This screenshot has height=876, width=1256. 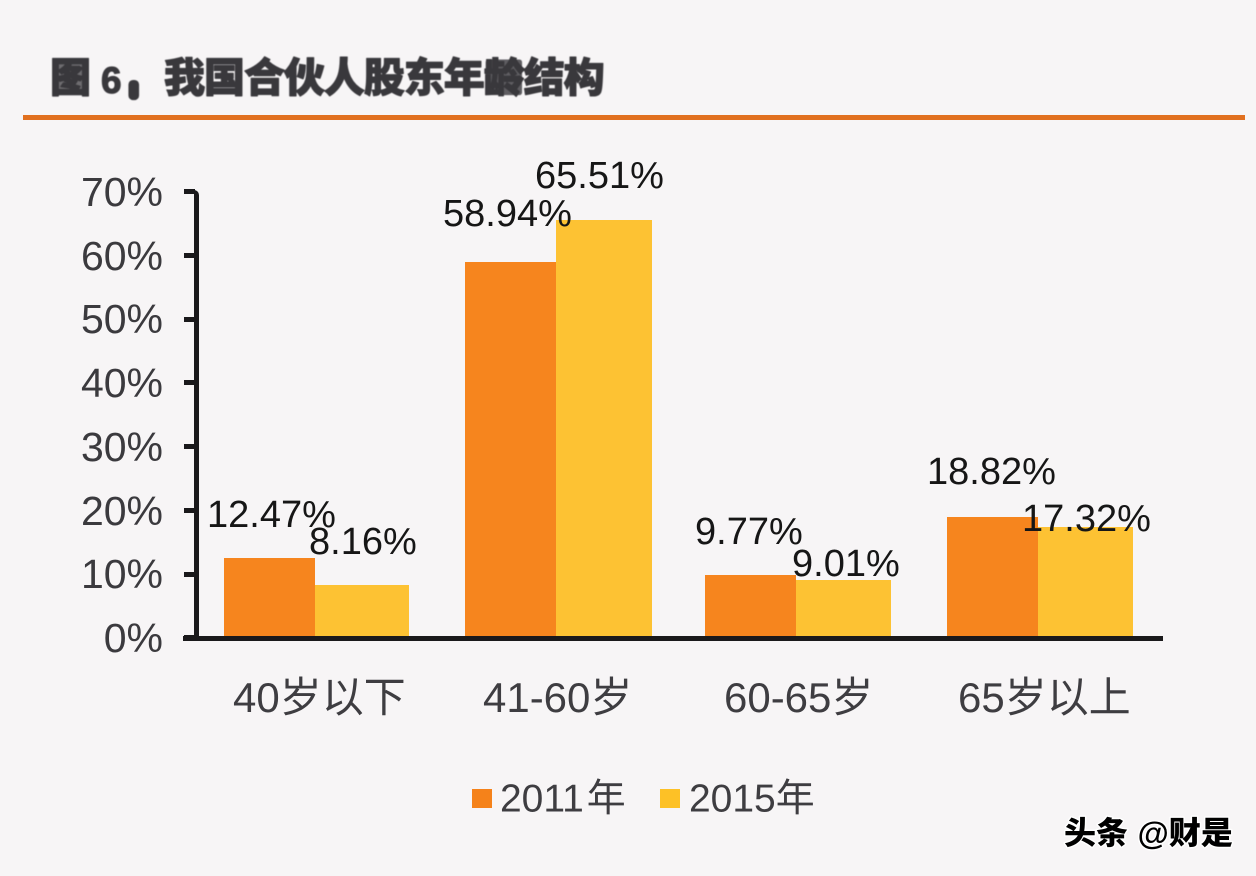 I want to click on svg-text: 2015, so click(x=732, y=798).